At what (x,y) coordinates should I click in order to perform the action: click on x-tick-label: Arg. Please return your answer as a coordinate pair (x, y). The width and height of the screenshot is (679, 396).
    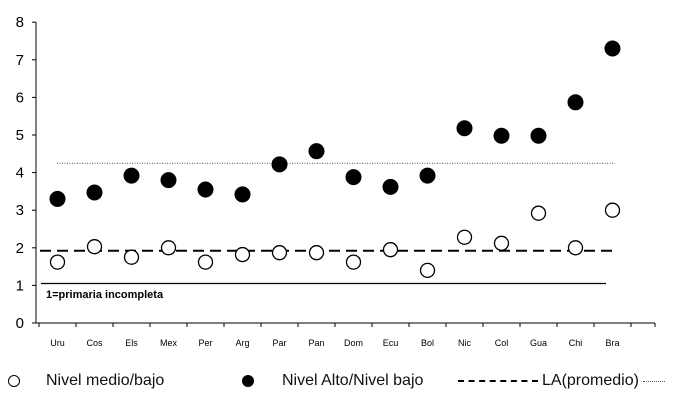
    Looking at the image, I should click on (242, 343).